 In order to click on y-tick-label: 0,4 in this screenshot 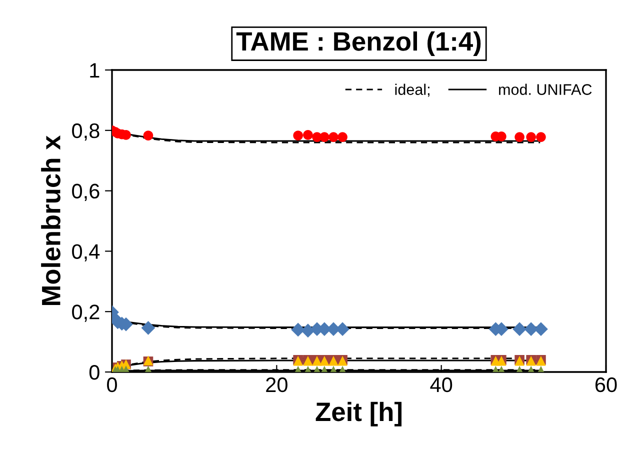, I will do `click(86, 253)`.